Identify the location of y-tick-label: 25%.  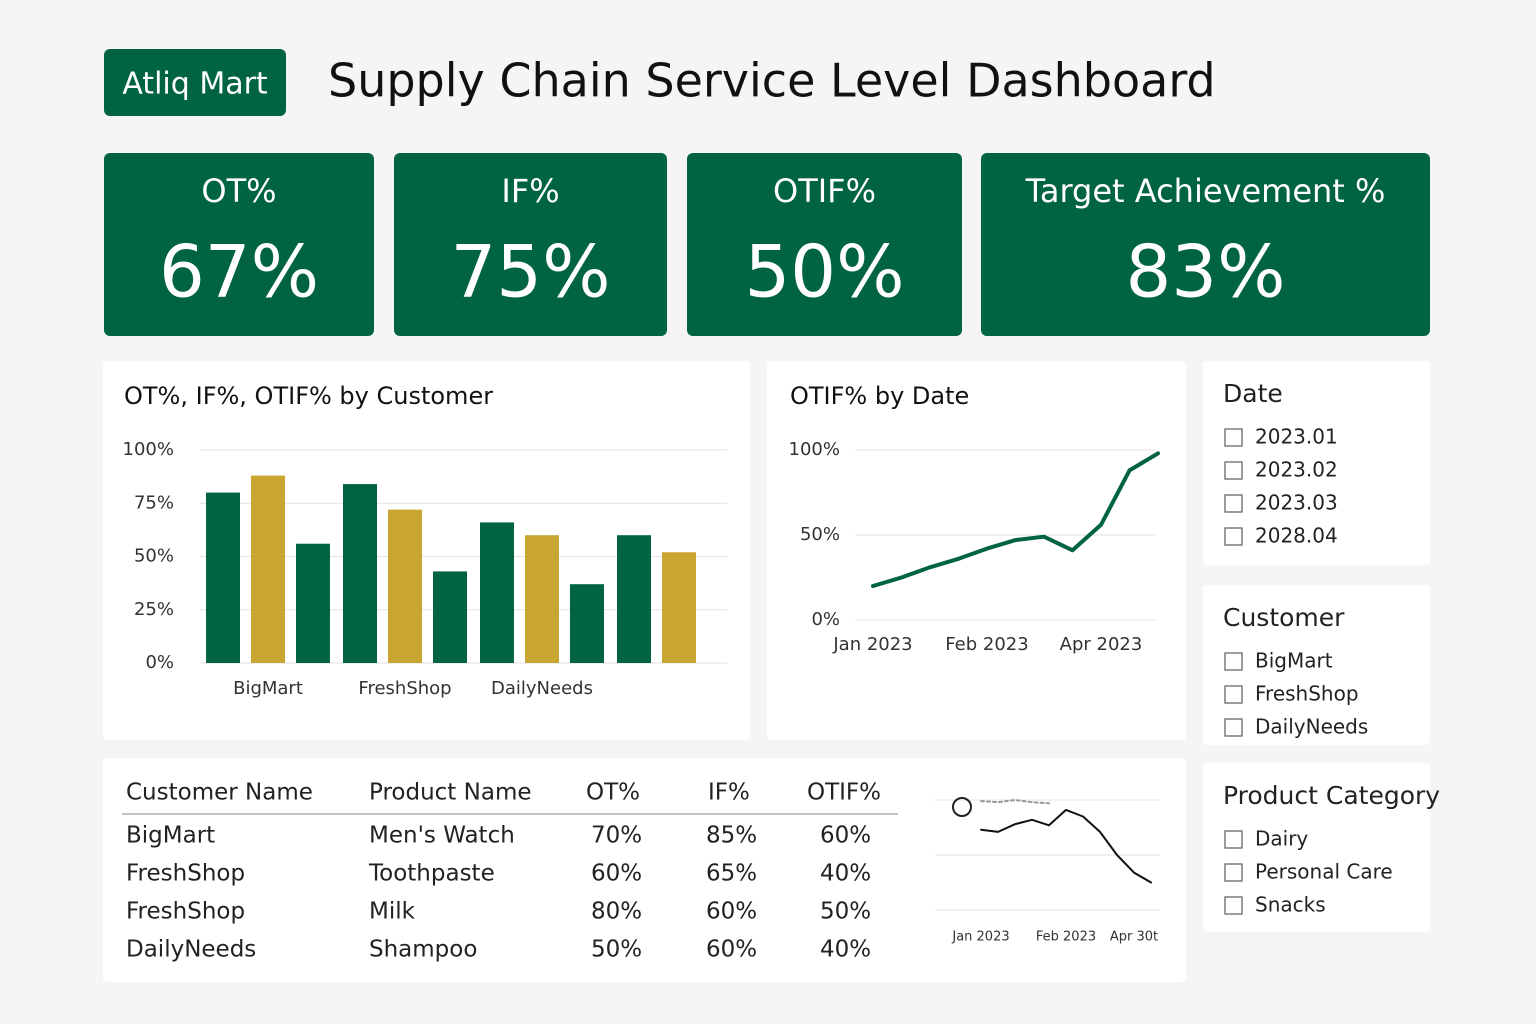
(154, 609).